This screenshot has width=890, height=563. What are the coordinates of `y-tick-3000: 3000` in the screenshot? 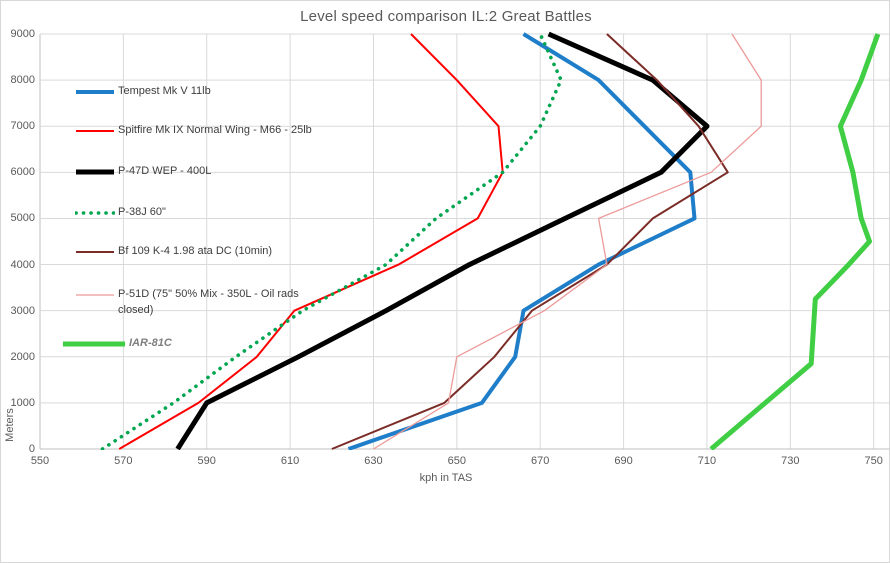 It's located at (22, 310).